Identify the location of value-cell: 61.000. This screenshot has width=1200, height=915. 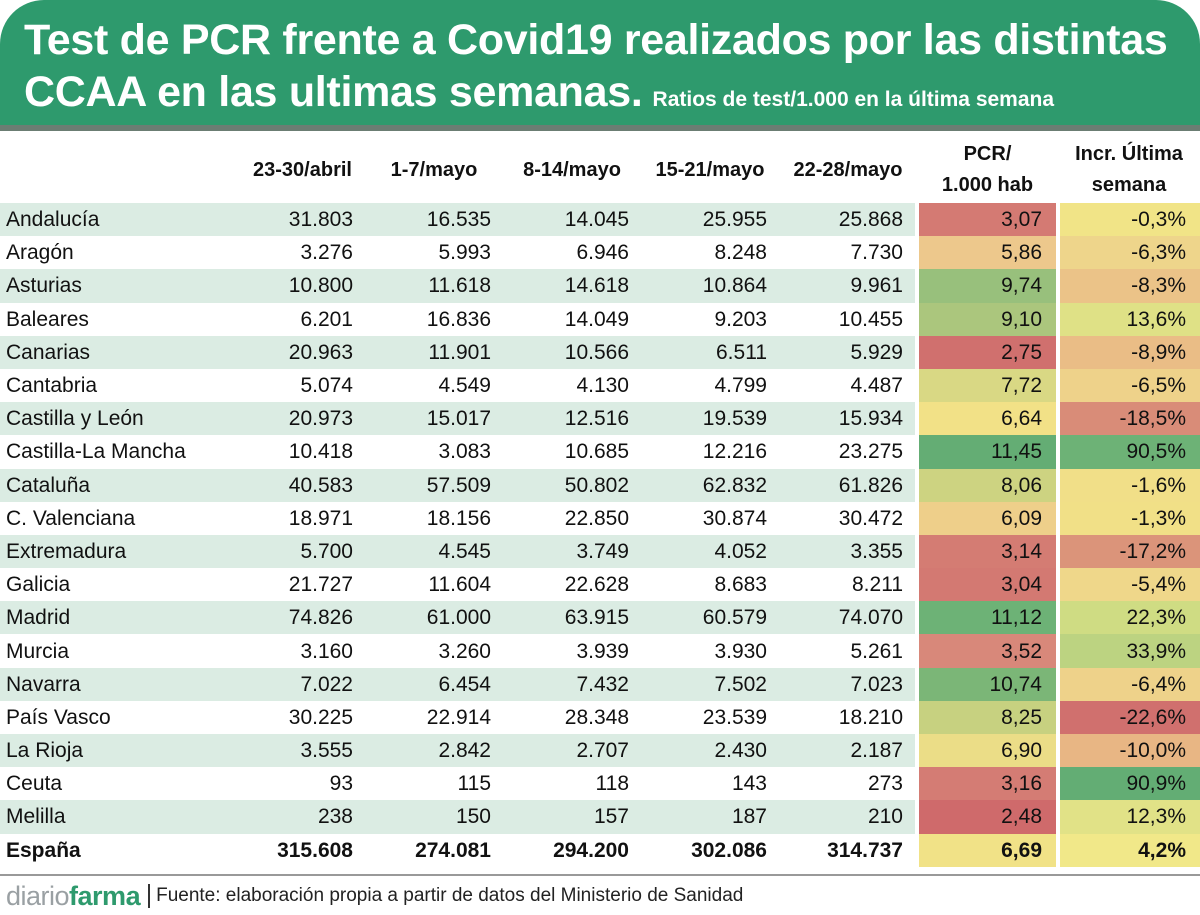
(434, 618).